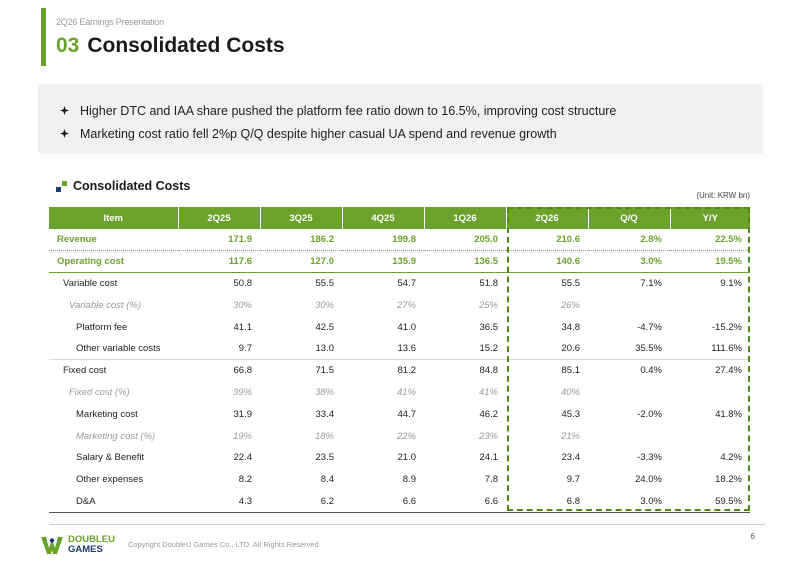 Image resolution: width=800 pixels, height=565 pixels. What do you see at coordinates (731, 458) in the screenshot?
I see `table-cell: 4.2%` at bounding box center [731, 458].